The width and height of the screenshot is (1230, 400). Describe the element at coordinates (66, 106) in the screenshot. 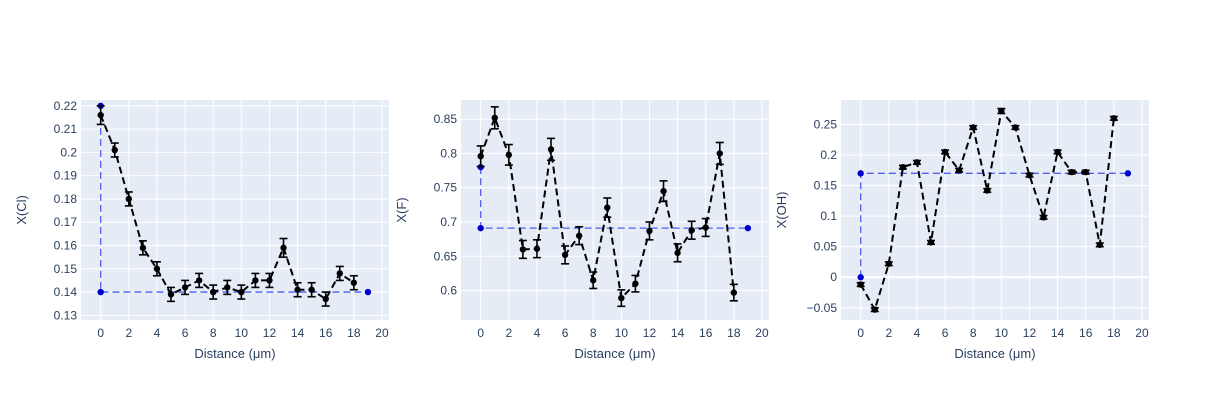

I see `y-tick-label: 0.22` at that location.